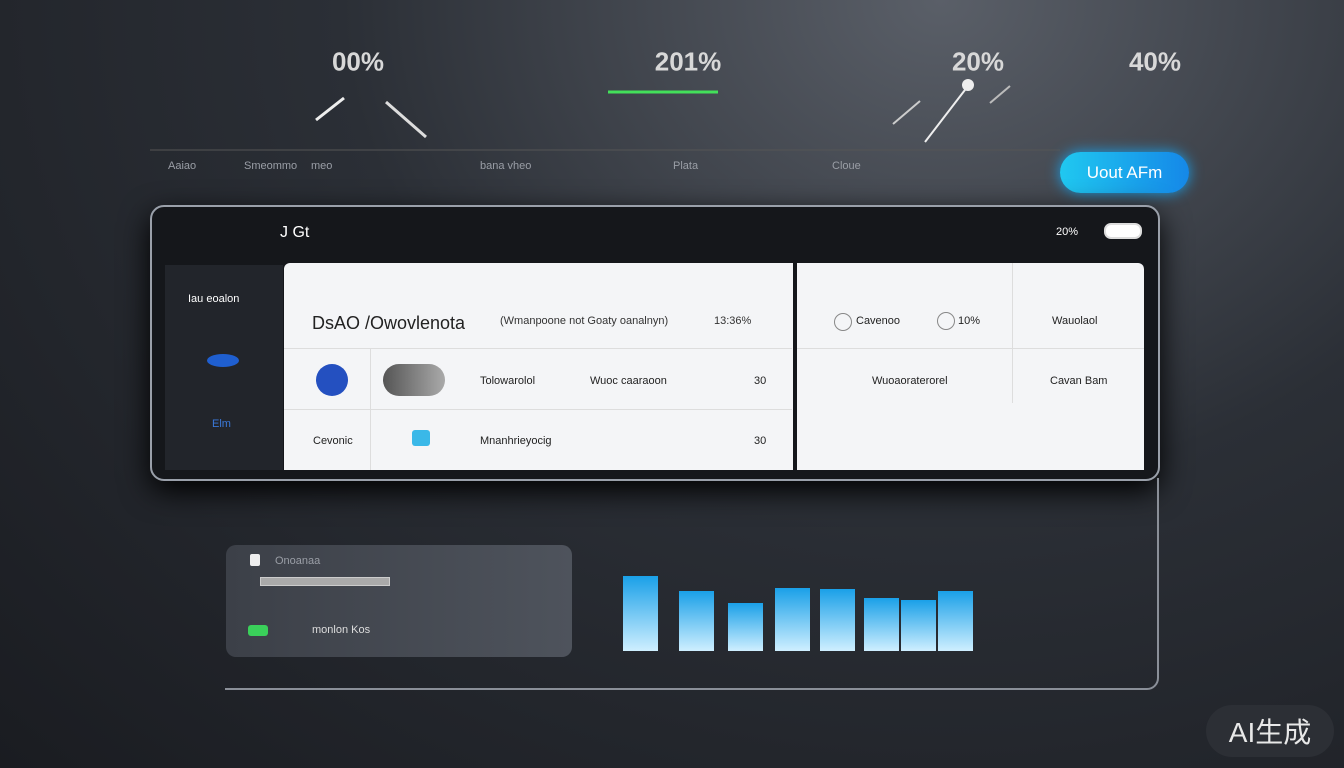 The image size is (1344, 768). Describe the element at coordinates (1270, 731) in the screenshot. I see `watermark: AI生成` at that location.